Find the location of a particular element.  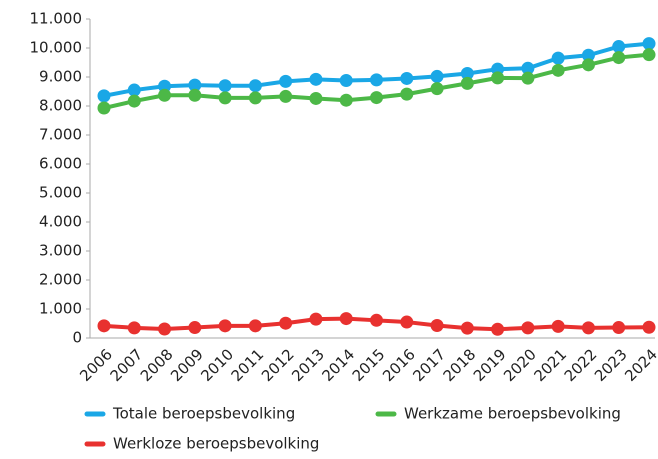

y-tick-label: 4.000 is located at coordinates (60, 222).